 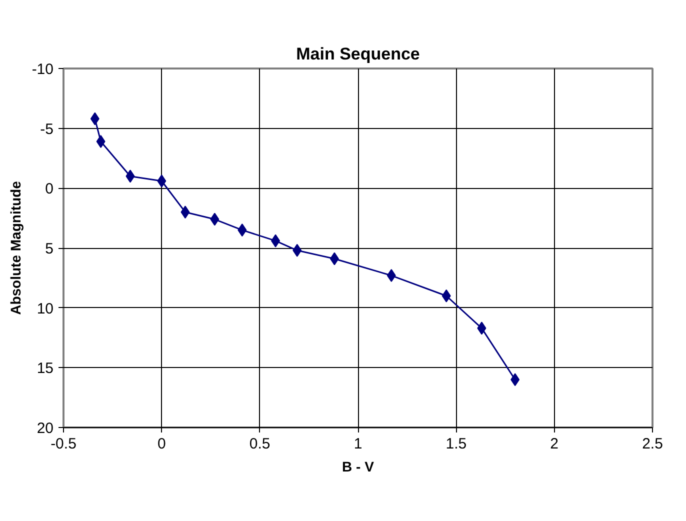 I want to click on y-axis-title: Absolute Magnitude, so click(x=16, y=247).